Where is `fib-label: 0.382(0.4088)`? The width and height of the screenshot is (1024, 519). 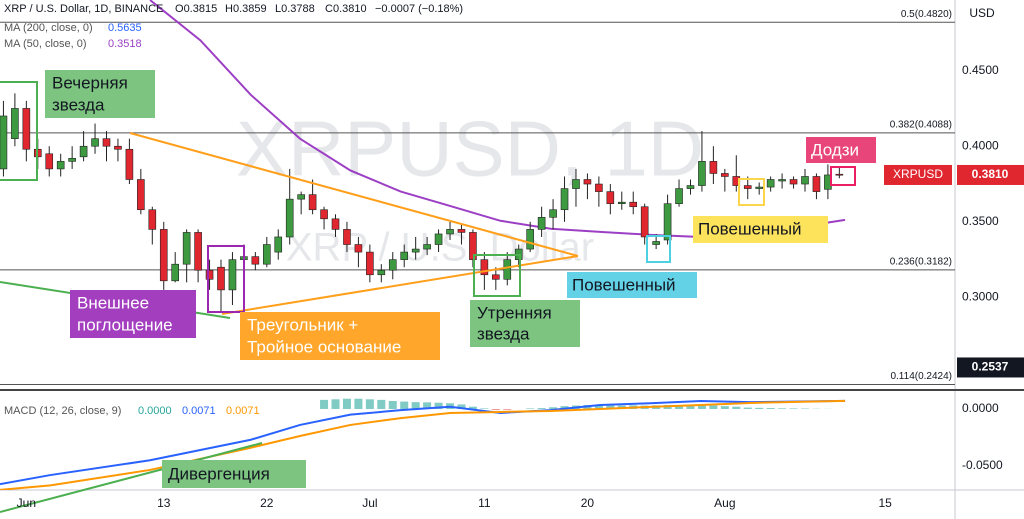
fib-label: 0.382(0.4088) is located at coordinates (921, 125).